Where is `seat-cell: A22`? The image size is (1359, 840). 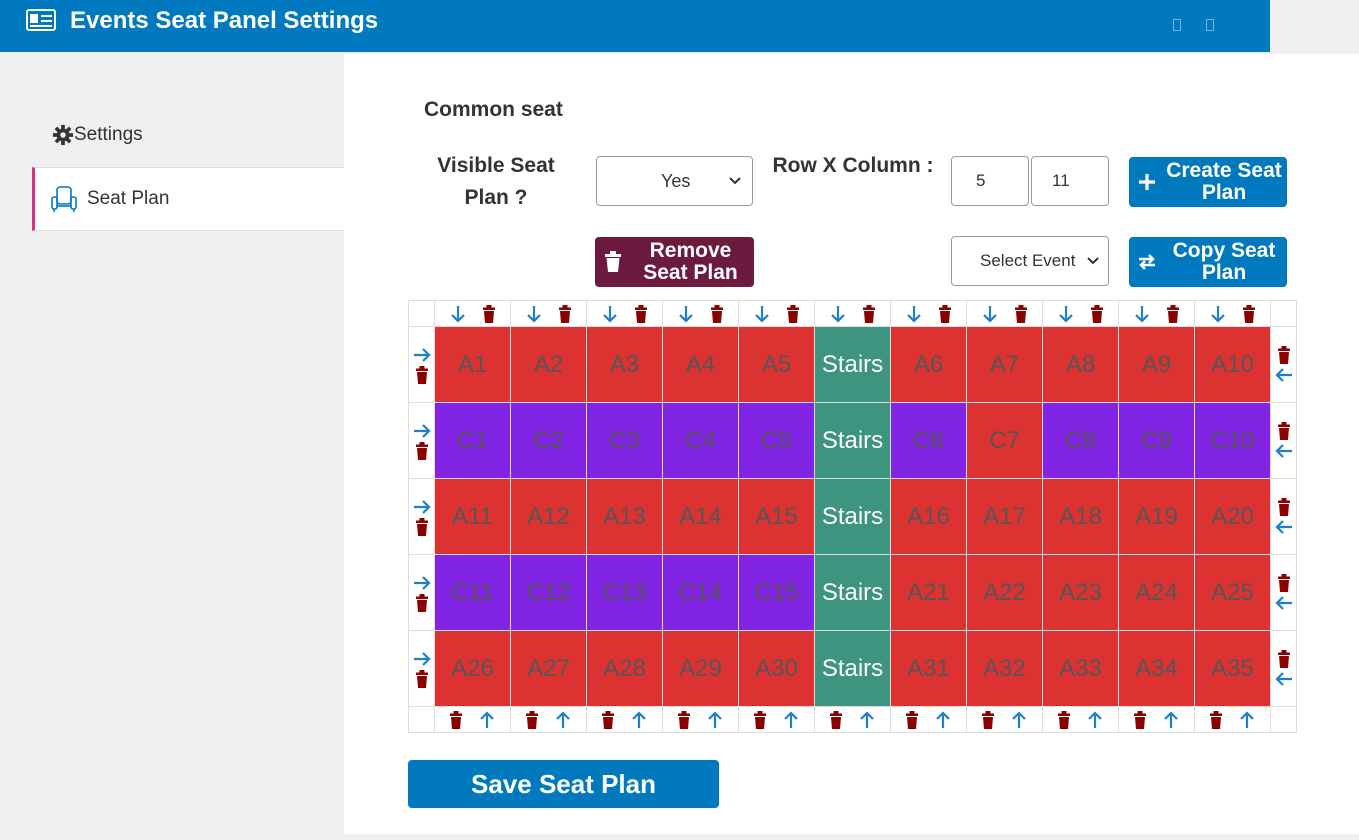
seat-cell: A22 is located at coordinates (1005, 593).